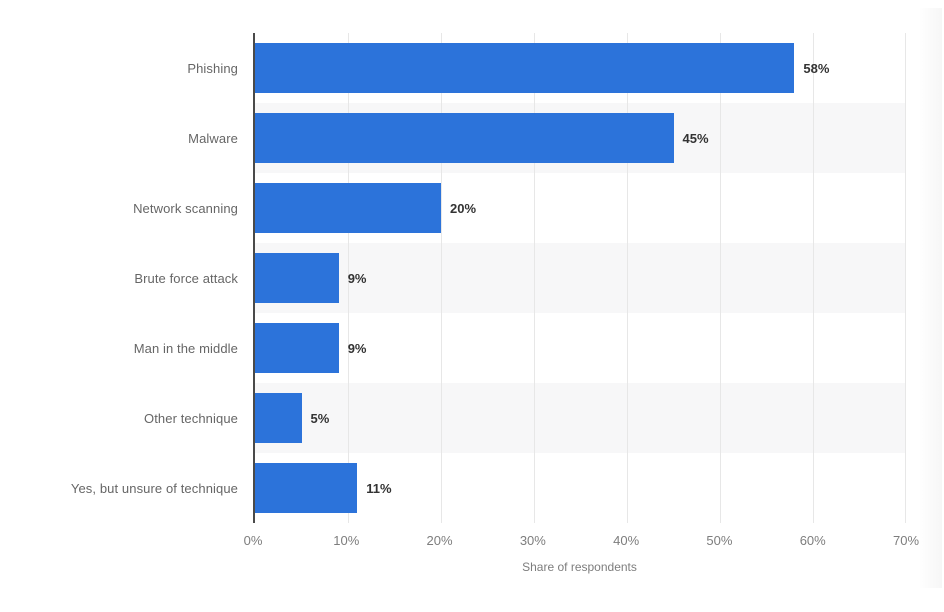  What do you see at coordinates (213, 138) in the screenshot?
I see `category-label: Malware` at bounding box center [213, 138].